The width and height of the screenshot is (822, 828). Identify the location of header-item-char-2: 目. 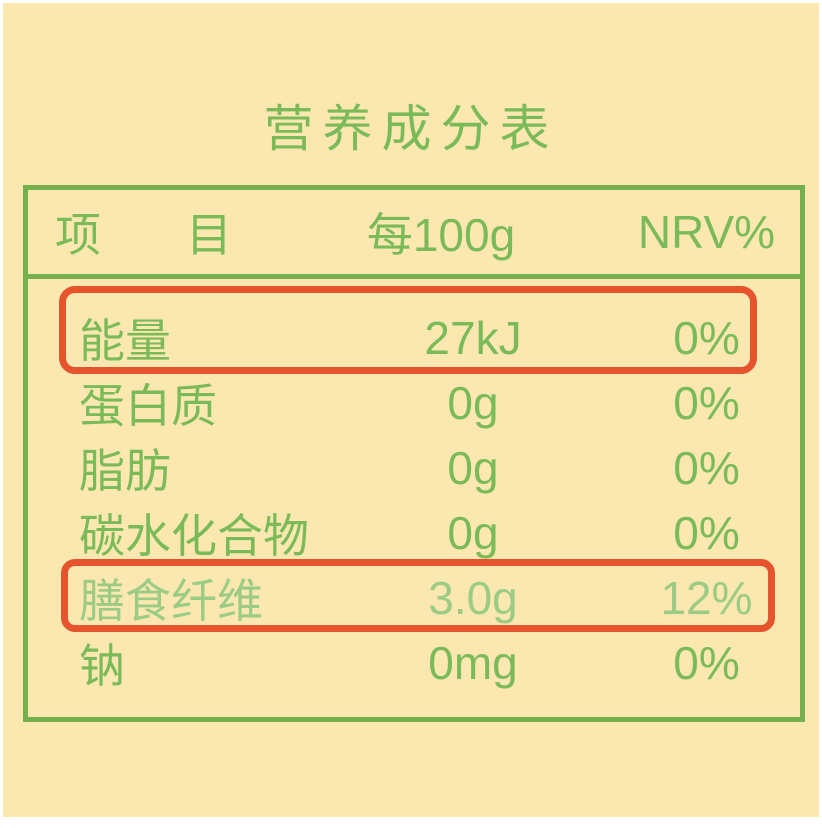
(209, 235).